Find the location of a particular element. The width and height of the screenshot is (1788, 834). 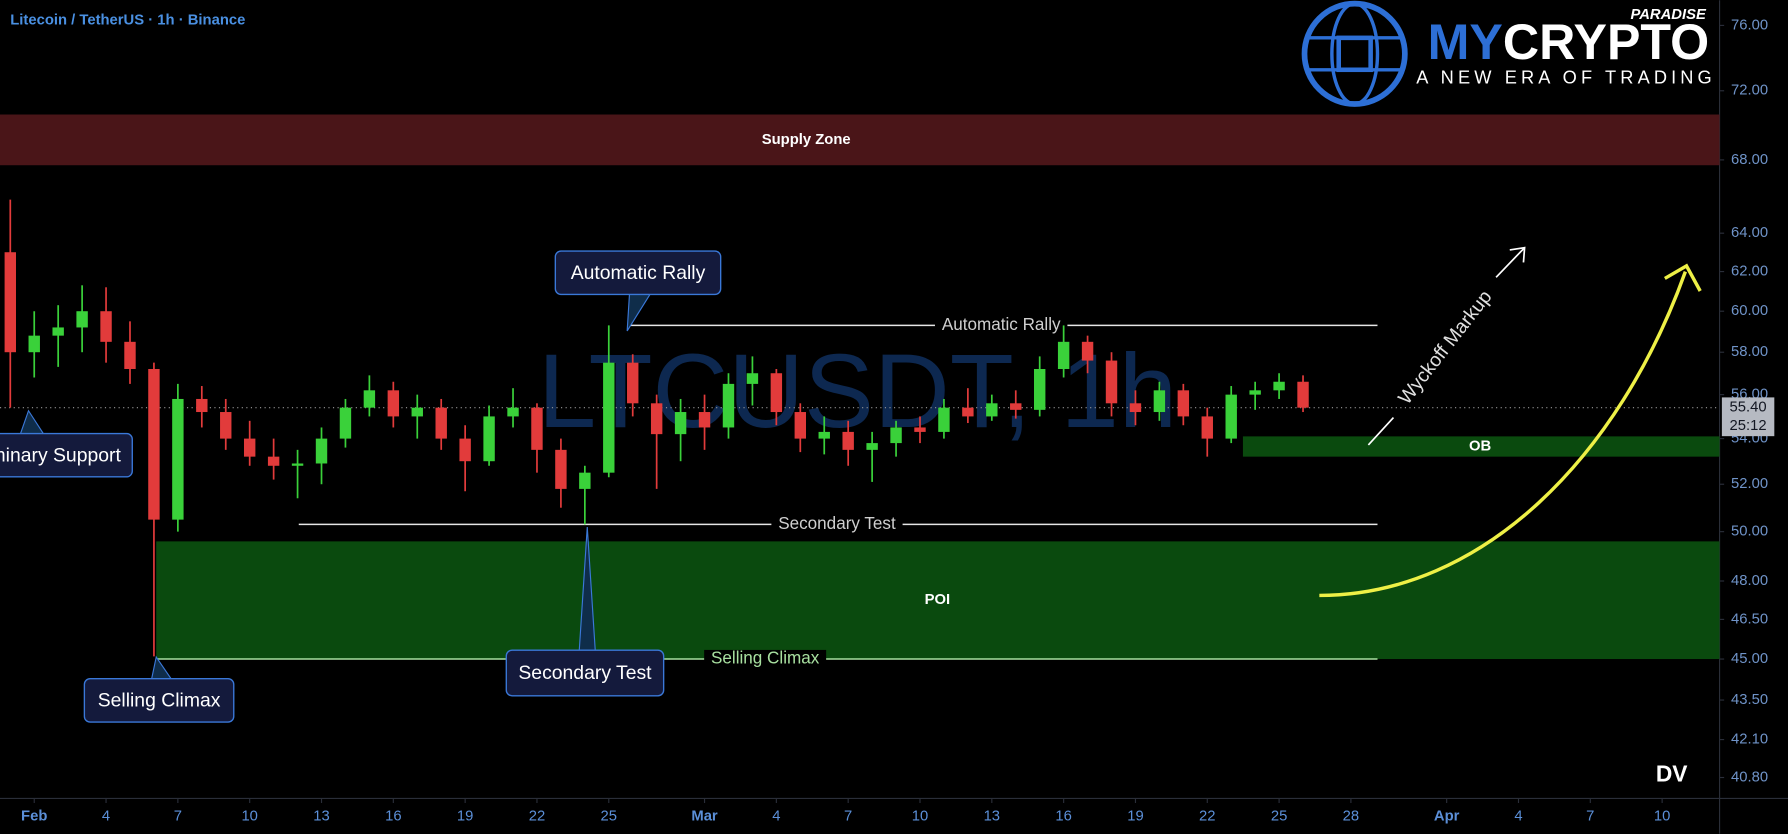

callout-text: Secondary Test is located at coordinates (585, 673).